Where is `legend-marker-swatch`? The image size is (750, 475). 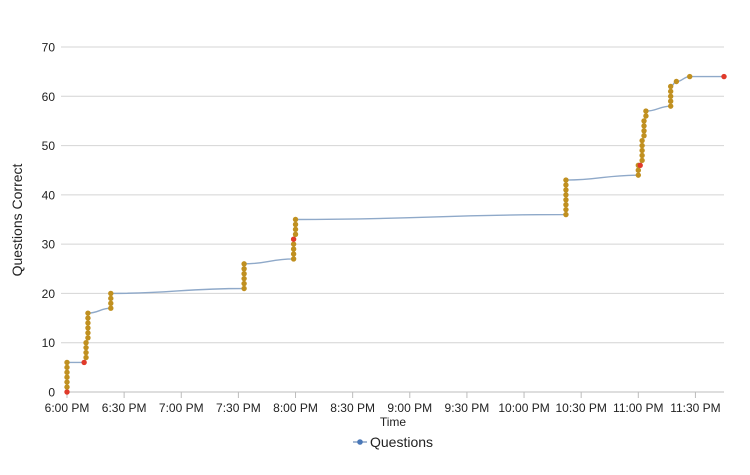 legend-marker-swatch is located at coordinates (360, 442).